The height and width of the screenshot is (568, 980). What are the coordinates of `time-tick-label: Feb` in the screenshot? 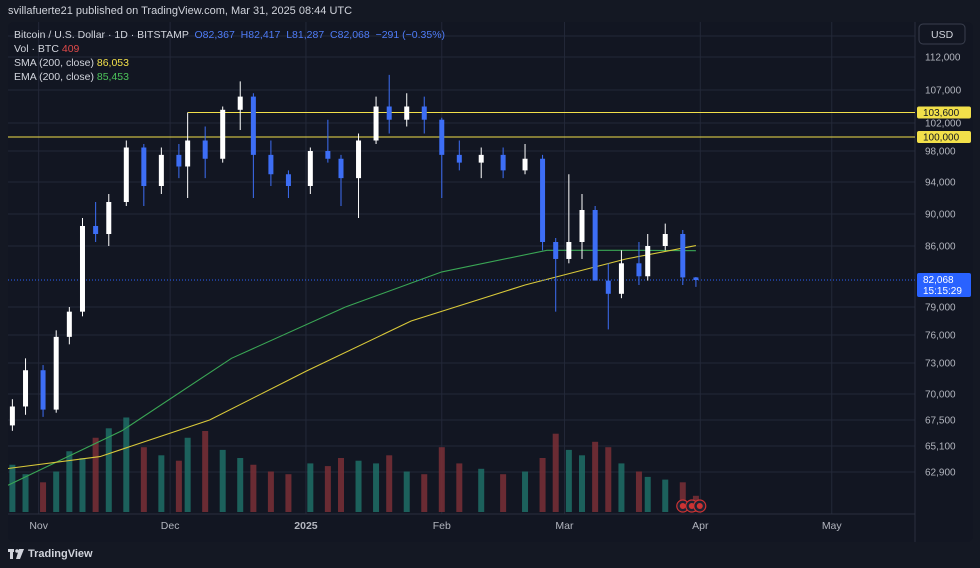 It's located at (442, 526).